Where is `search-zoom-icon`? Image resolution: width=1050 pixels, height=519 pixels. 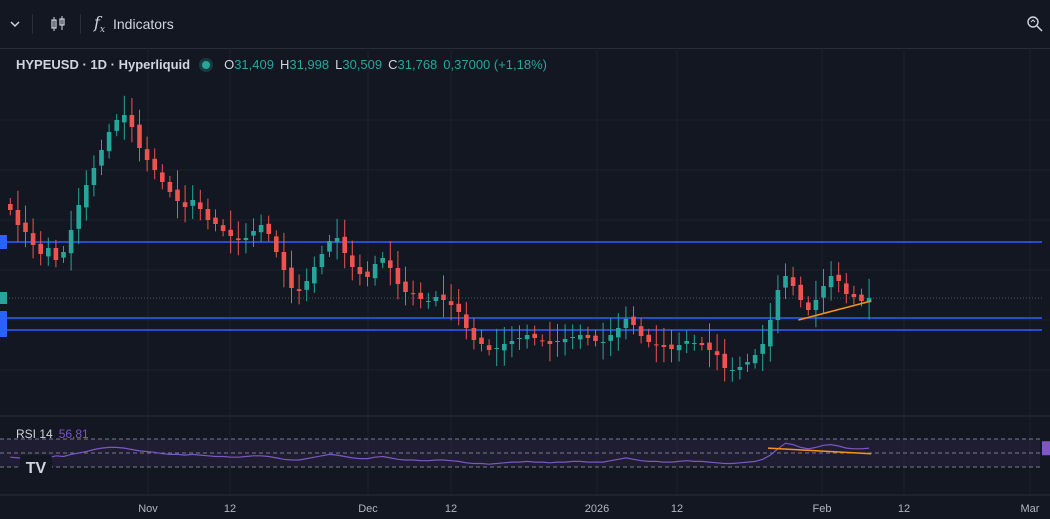 search-zoom-icon is located at coordinates (1035, 24).